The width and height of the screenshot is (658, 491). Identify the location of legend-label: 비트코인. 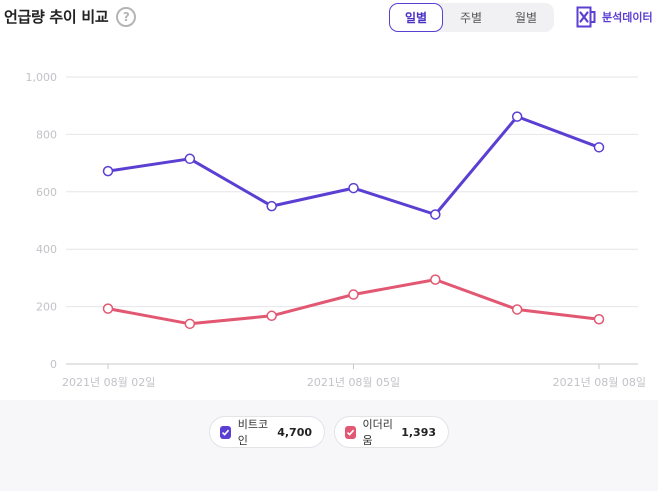
(253, 432).